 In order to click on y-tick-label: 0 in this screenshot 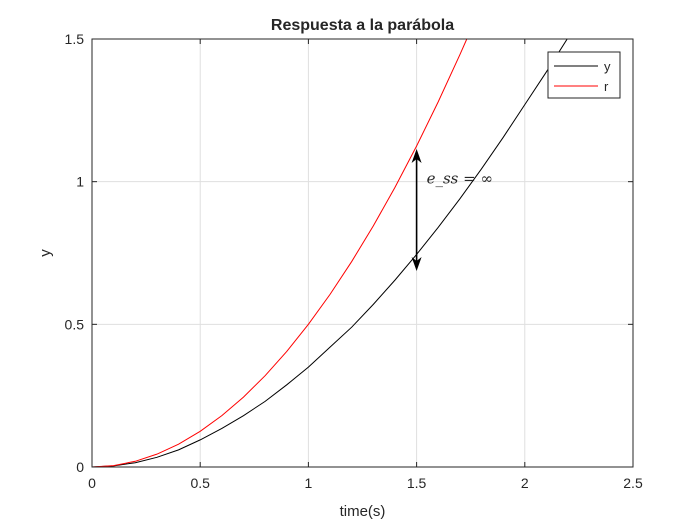, I will do `click(80, 467)`.